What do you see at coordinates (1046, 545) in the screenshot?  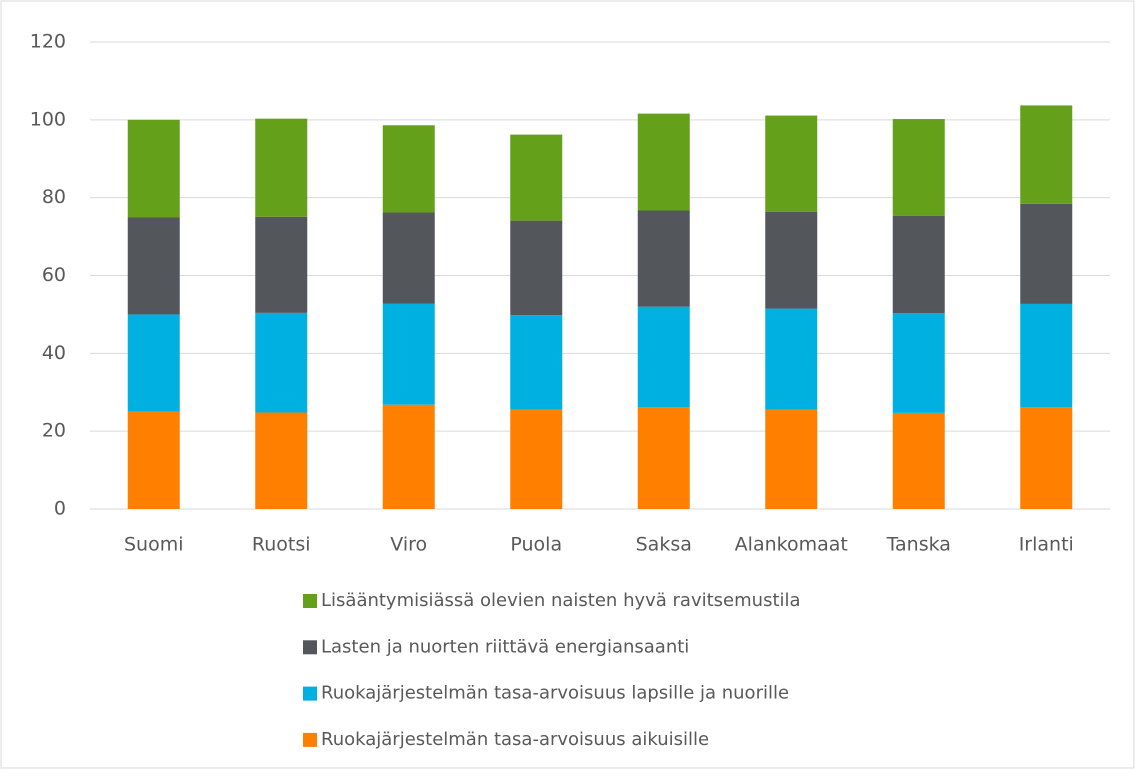 I see `x-tick-label: Irlanti` at bounding box center [1046, 545].